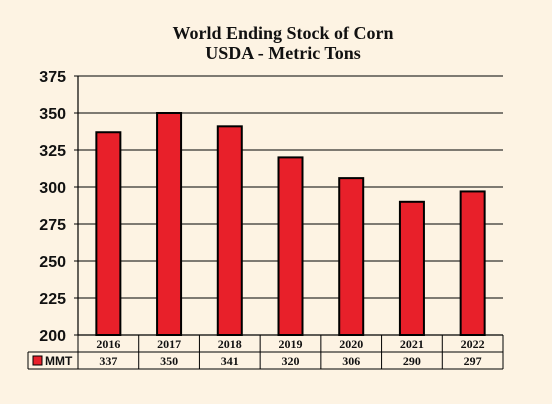  What do you see at coordinates (108, 361) in the screenshot?
I see `data-label: 337` at bounding box center [108, 361].